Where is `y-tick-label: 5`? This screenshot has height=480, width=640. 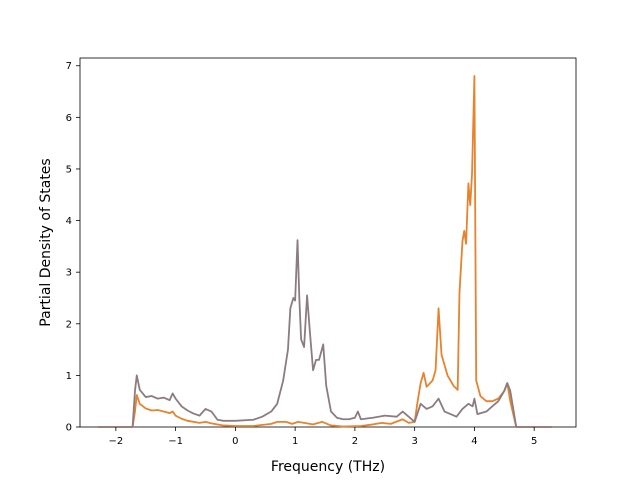 y-tick-label: 5 is located at coordinates (69, 169).